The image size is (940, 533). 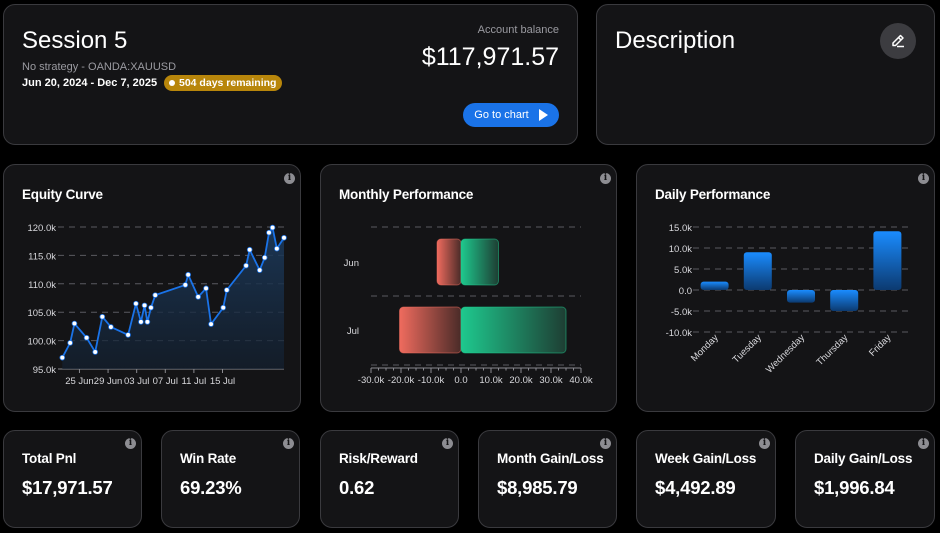 What do you see at coordinates (898, 41) in the screenshot?
I see `edit-description-button` at bounding box center [898, 41].